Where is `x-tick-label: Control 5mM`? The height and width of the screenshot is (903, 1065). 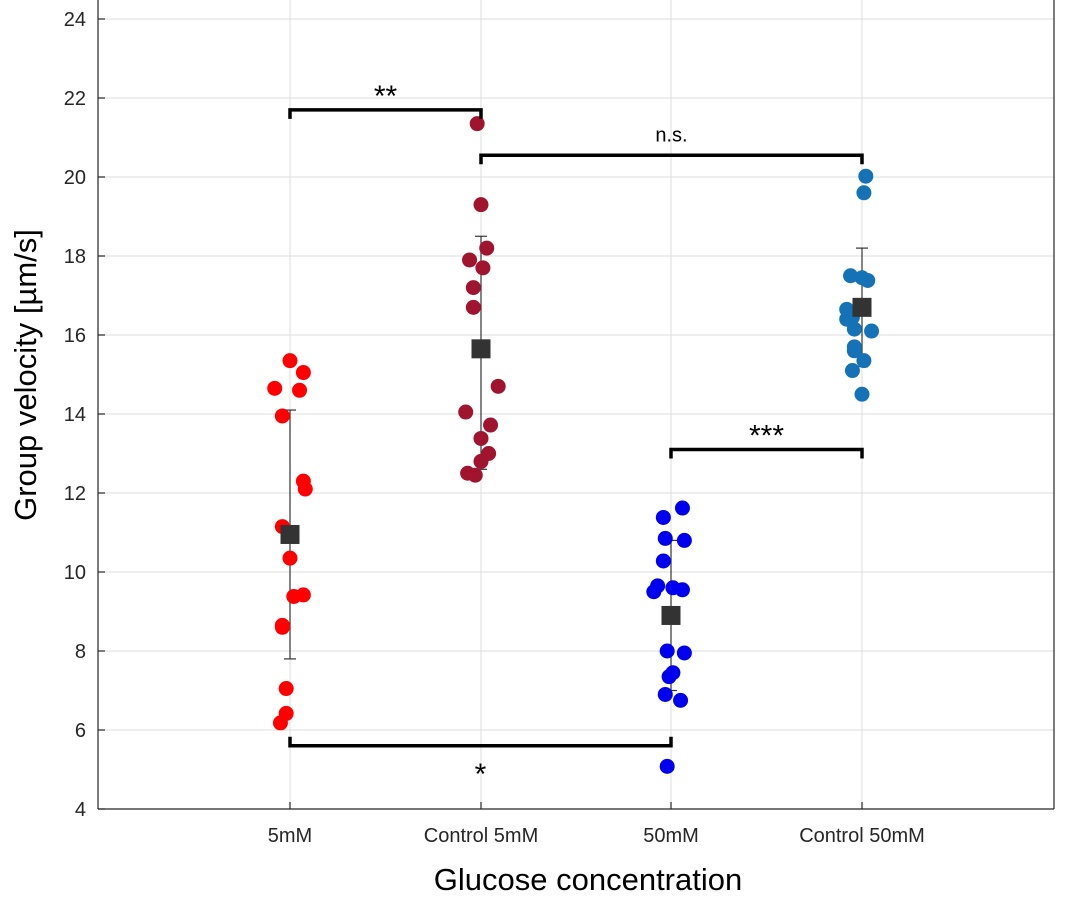
x-tick-label: Control 5mM is located at coordinates (481, 836).